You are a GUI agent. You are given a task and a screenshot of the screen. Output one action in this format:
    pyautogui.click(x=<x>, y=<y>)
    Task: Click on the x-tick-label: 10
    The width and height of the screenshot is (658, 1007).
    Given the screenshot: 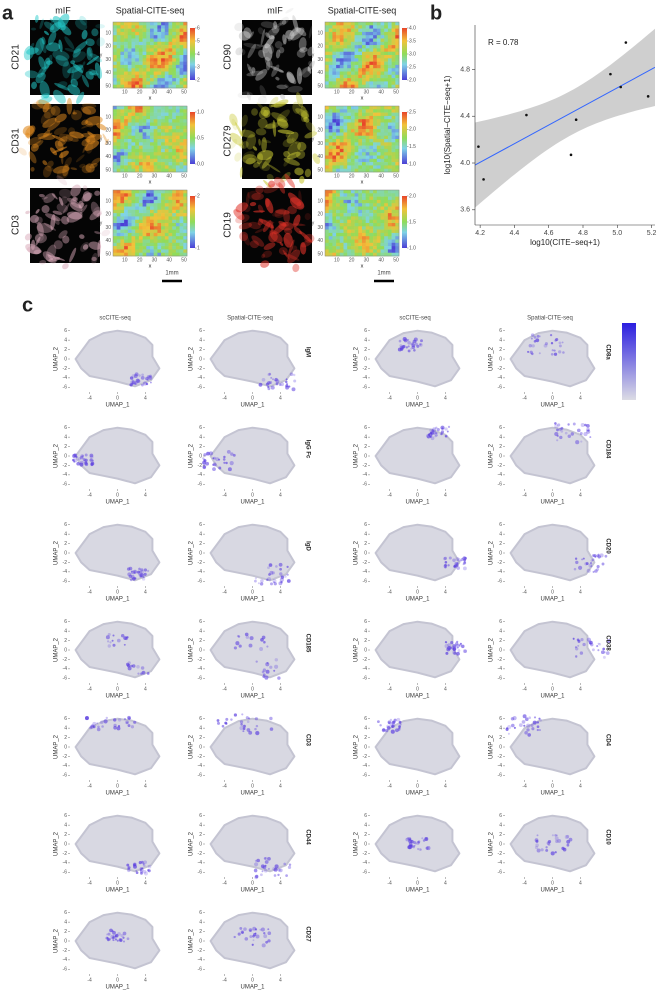 What is the action you would take?
    pyautogui.click(x=337, y=260)
    